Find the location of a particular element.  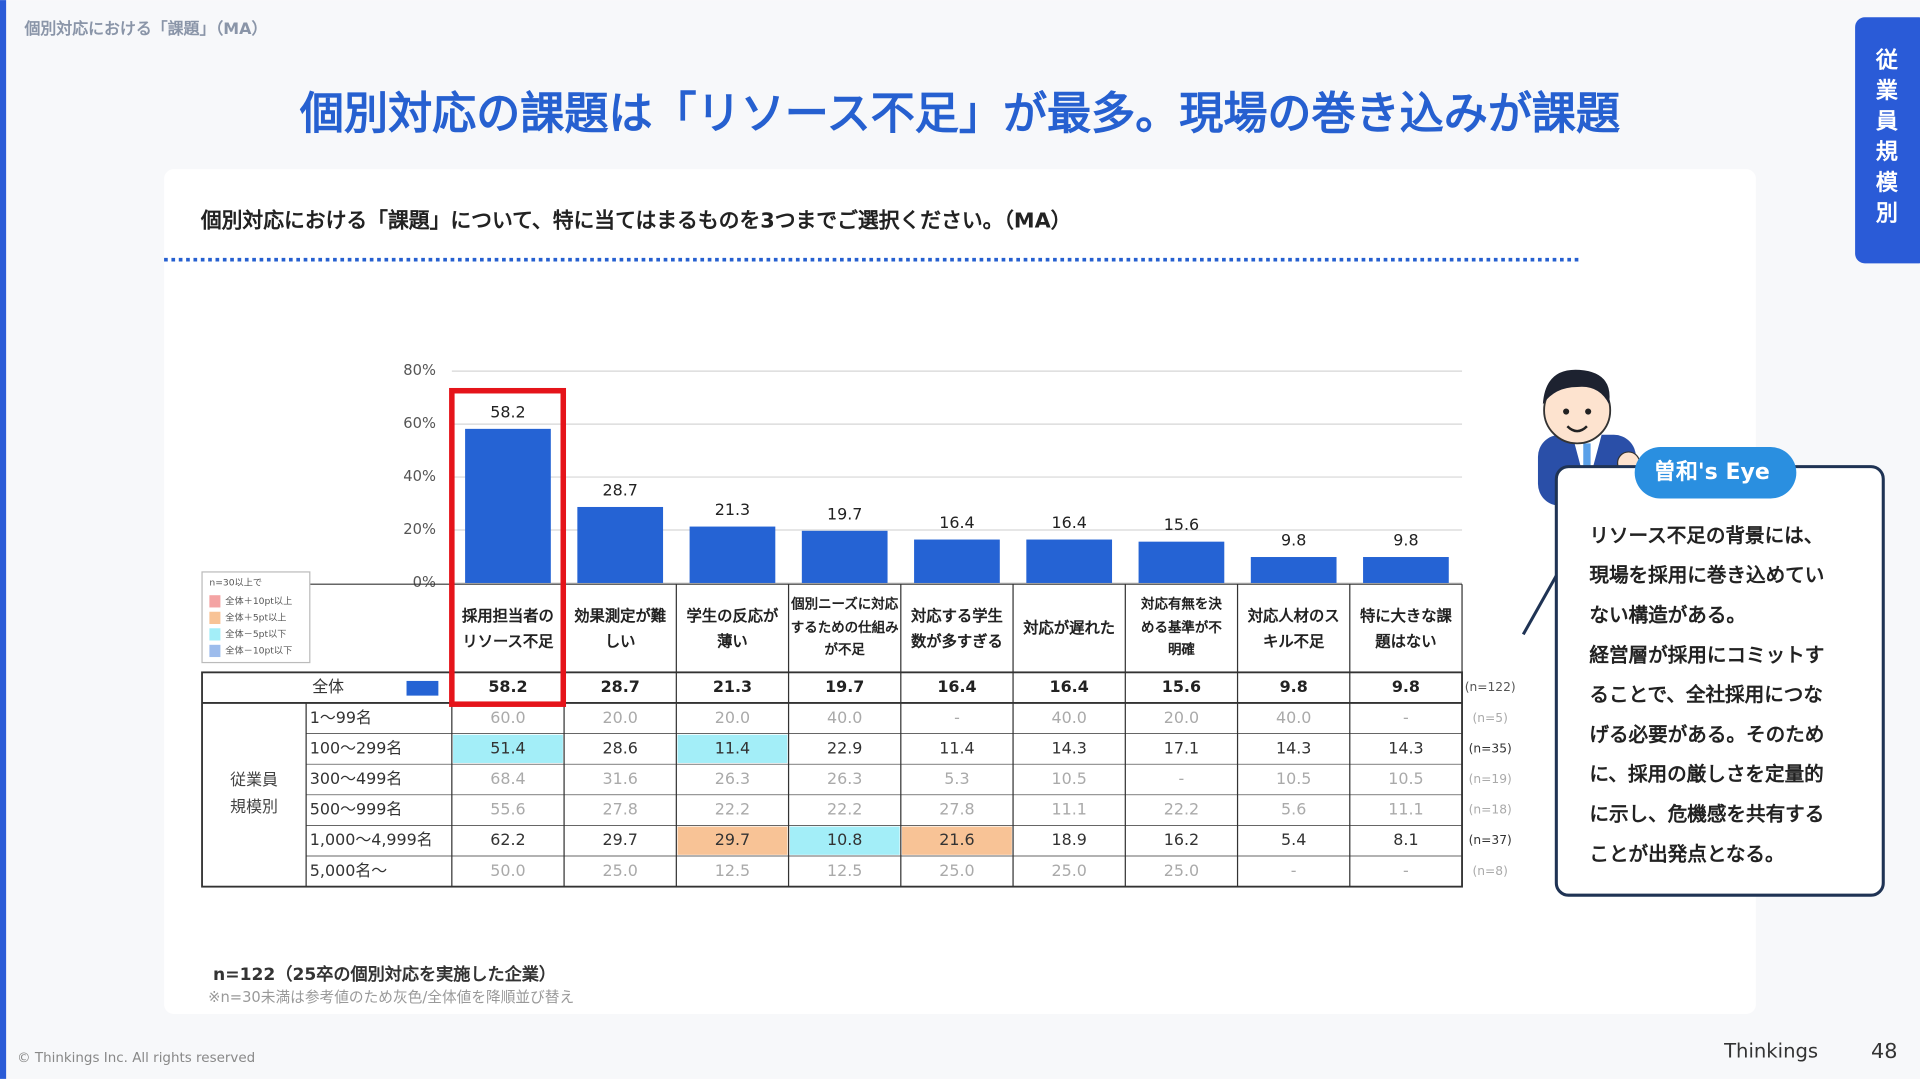

x-tick-label-box: 採用担当者の リソース不足 is located at coordinates (508, 628).